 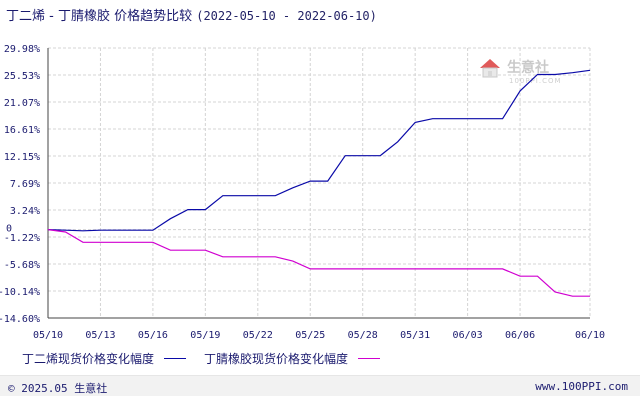 I want to click on watermark-brand: 生意社, so click(x=528, y=67).